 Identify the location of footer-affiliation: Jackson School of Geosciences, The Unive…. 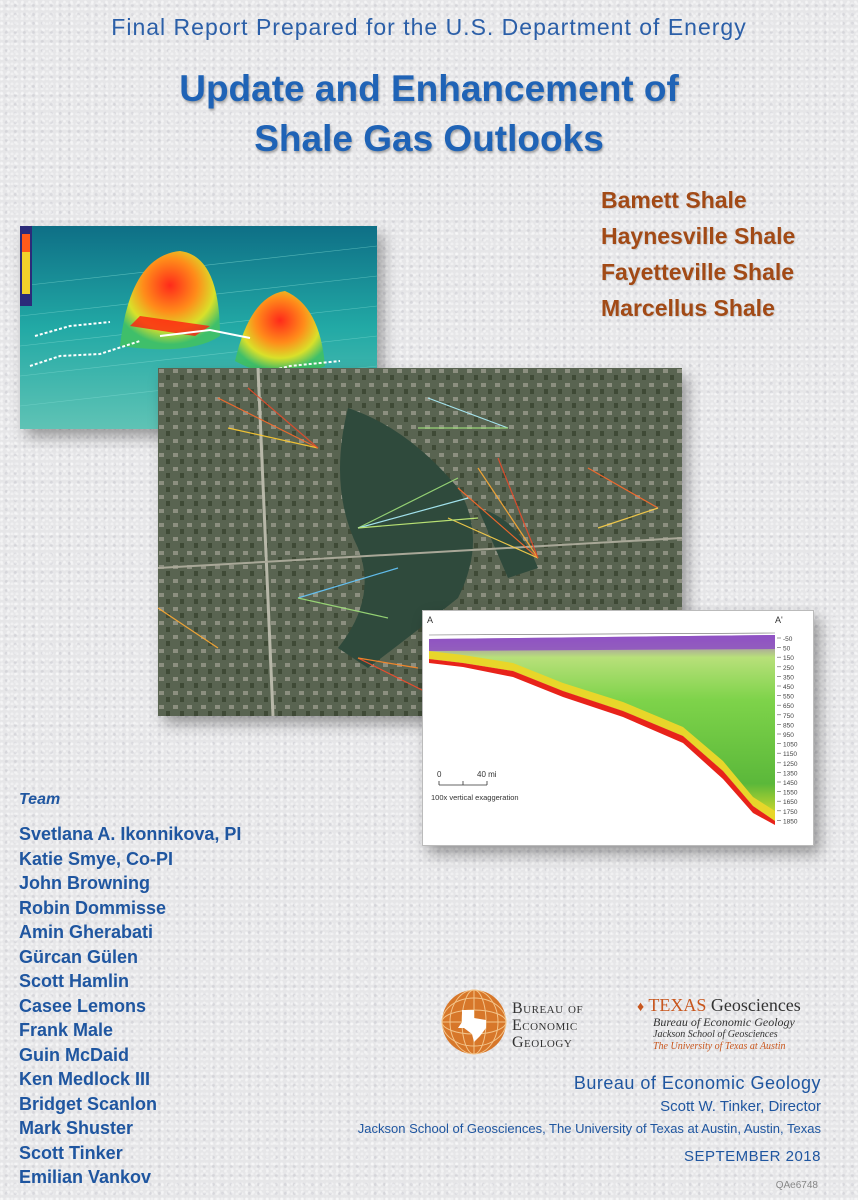
(589, 1128).